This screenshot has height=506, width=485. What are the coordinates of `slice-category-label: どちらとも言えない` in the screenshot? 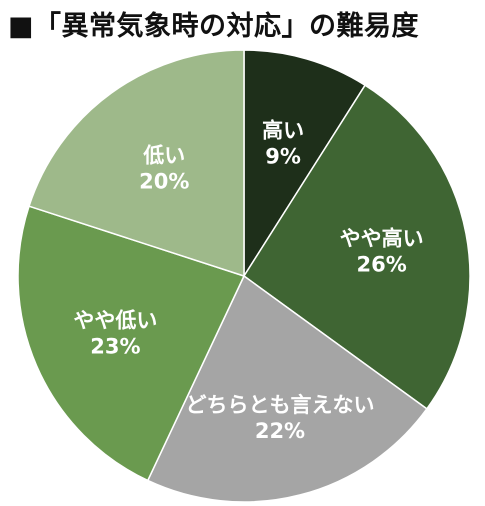 It's located at (279, 405).